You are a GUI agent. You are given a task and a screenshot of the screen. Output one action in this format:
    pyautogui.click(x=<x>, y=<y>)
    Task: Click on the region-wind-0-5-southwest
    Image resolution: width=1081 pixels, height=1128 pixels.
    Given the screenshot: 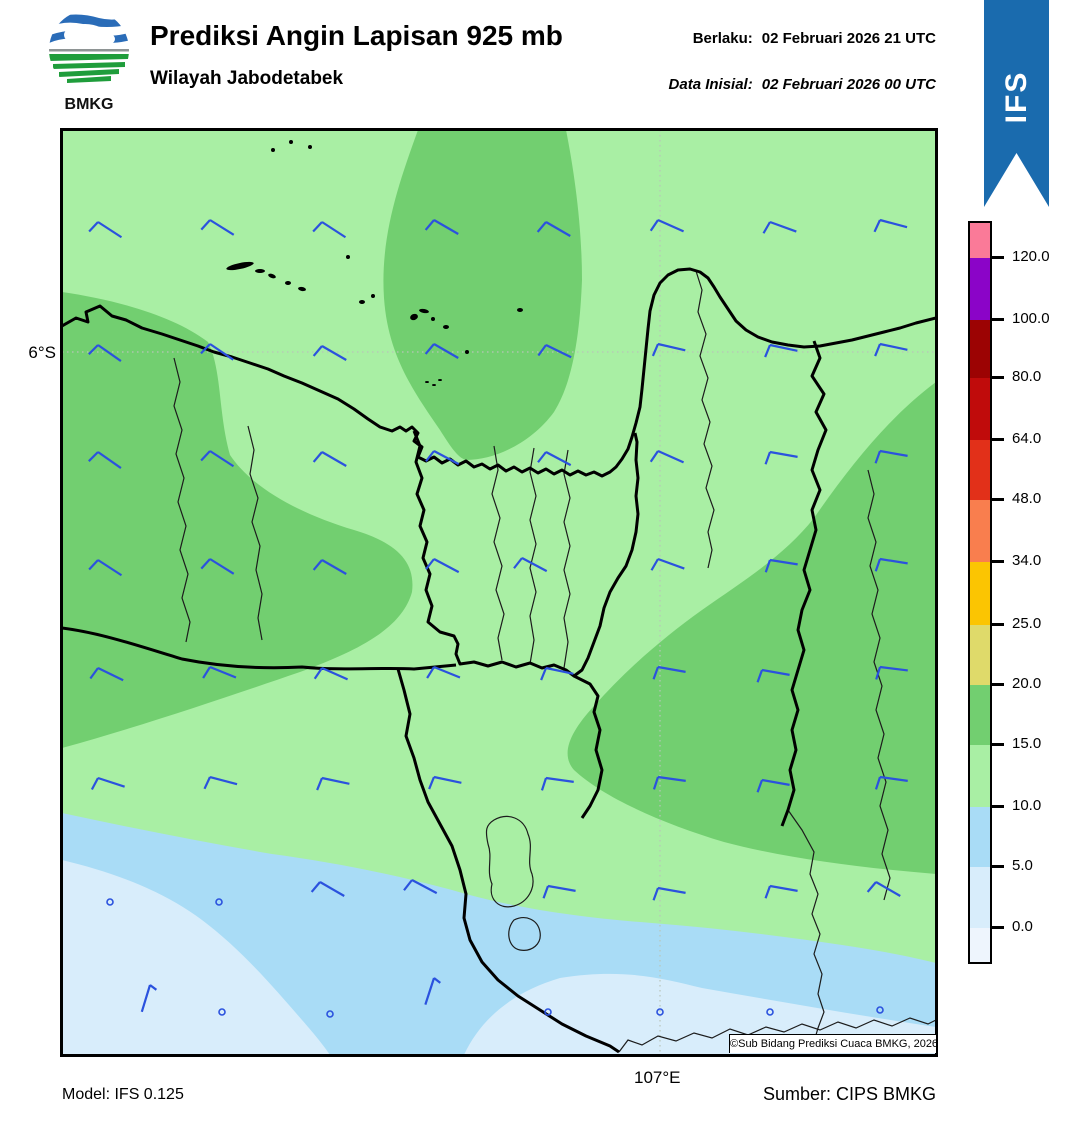 What is the action you would take?
    pyautogui.click(x=196, y=957)
    